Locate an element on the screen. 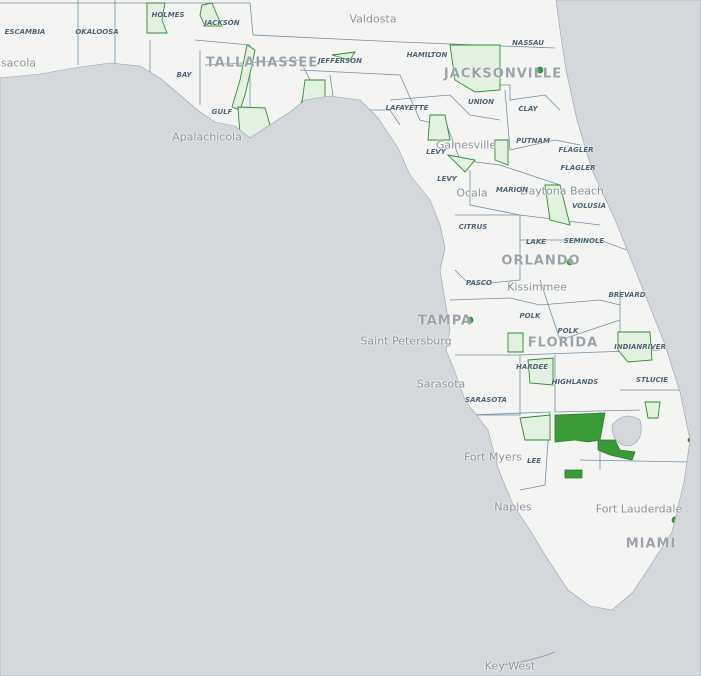 The height and width of the screenshot is (676, 701). major-city-label: JACKSONVILLE is located at coordinates (503, 74).